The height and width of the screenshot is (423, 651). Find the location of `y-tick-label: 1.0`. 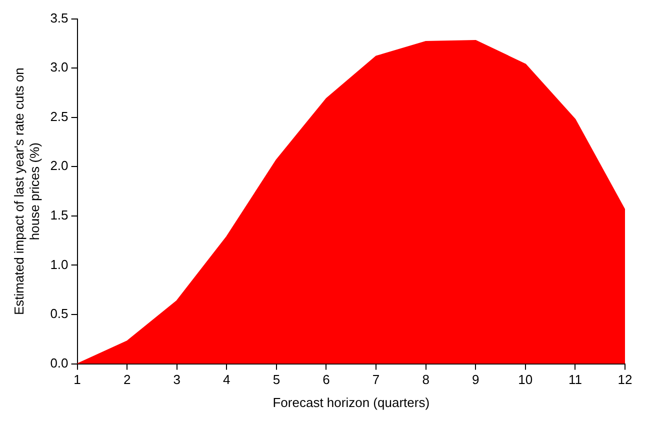

y-tick-label: 1.0 is located at coordinates (59, 264).